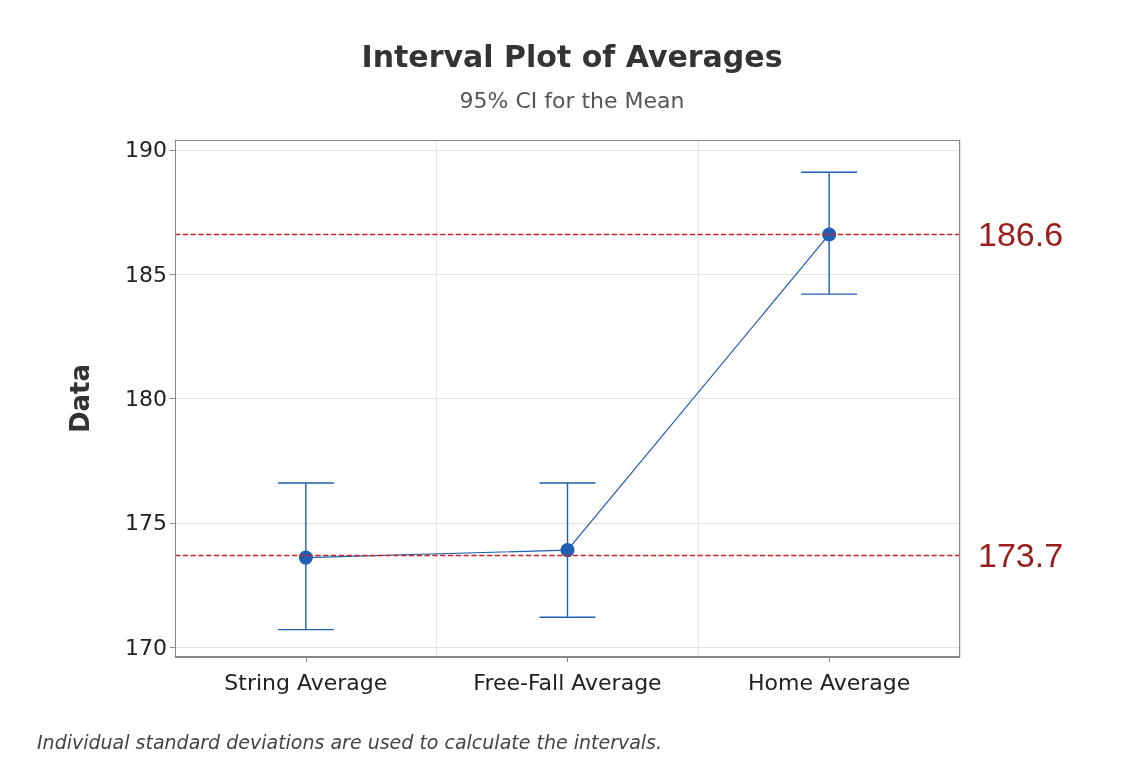 This screenshot has width=1144, height=772. Describe the element at coordinates (80, 398) in the screenshot. I see `y-axis-title: Data` at that location.